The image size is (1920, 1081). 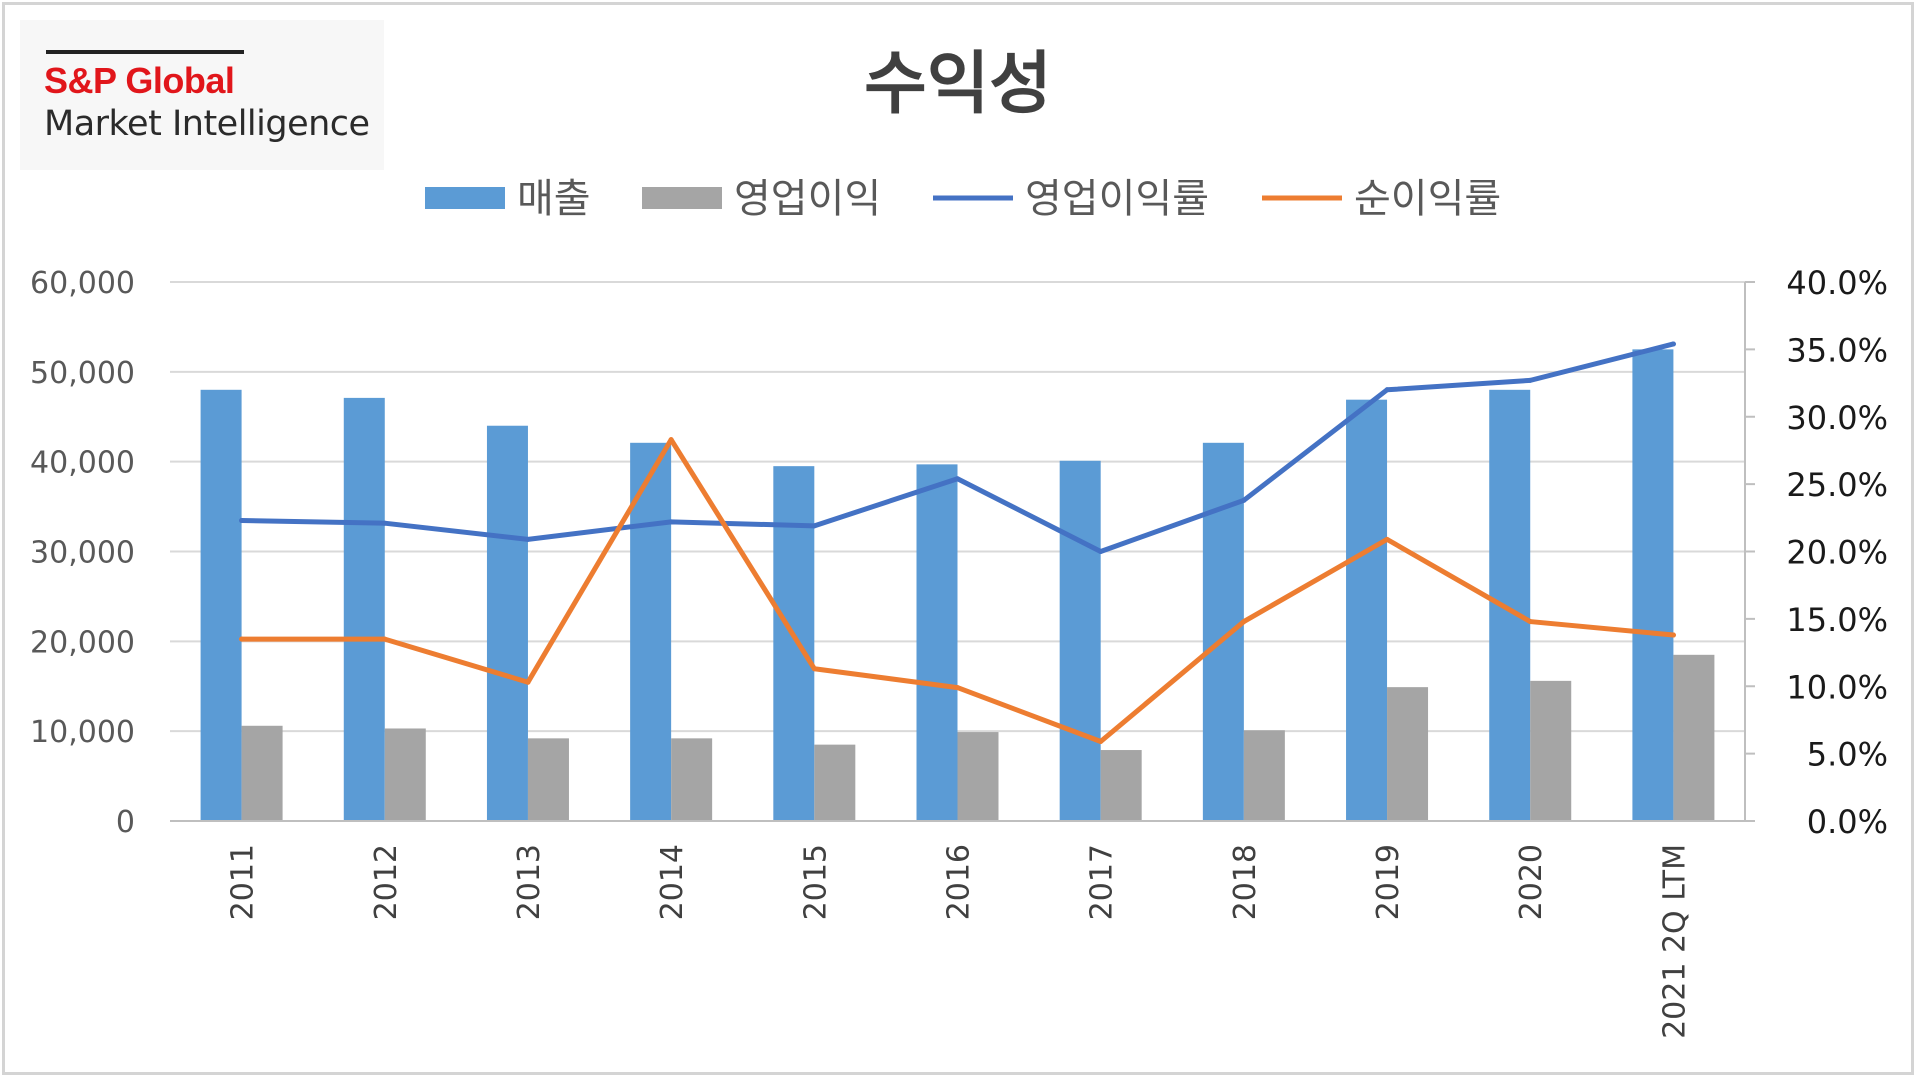 I want to click on x-tick-label: 2012, so click(x=386, y=882).